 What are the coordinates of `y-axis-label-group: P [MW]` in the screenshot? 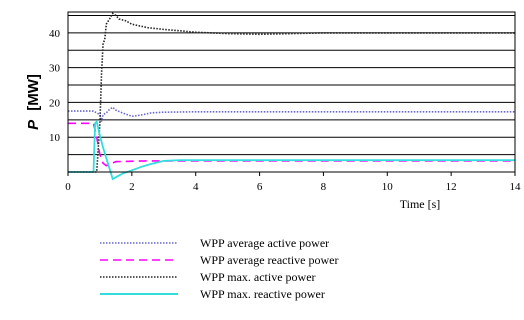 It's located at (33, 102).